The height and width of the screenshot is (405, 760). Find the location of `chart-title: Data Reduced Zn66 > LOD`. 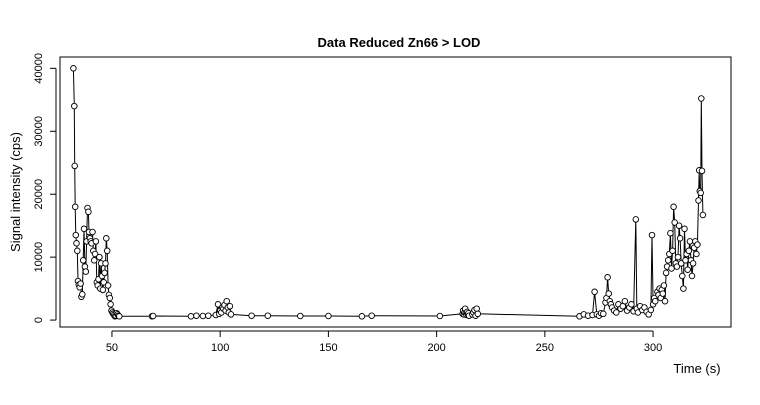

chart-title: Data Reduced Zn66 > LOD is located at coordinates (399, 42).